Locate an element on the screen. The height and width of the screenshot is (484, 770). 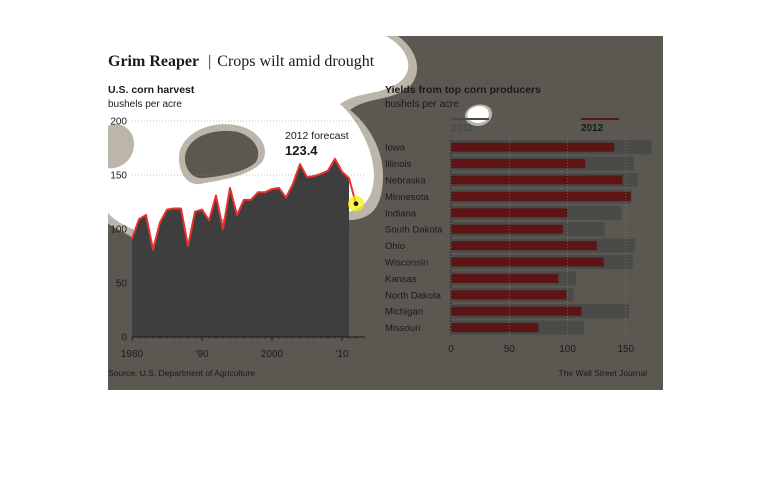
bar-category-label: Illinois is located at coordinates (398, 164).